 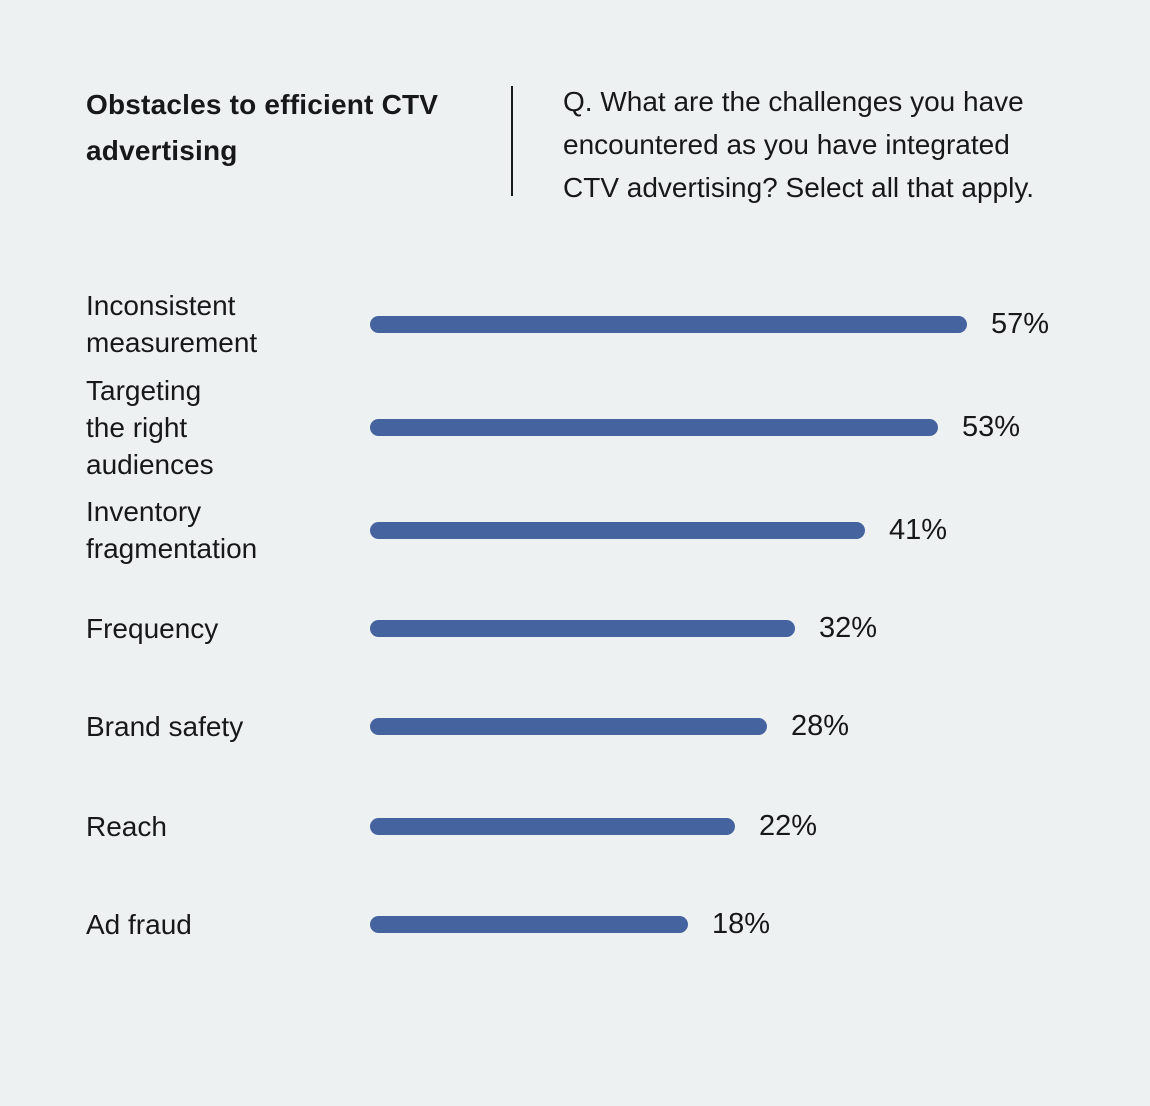 What do you see at coordinates (126, 826) in the screenshot?
I see `category-label: Reach` at bounding box center [126, 826].